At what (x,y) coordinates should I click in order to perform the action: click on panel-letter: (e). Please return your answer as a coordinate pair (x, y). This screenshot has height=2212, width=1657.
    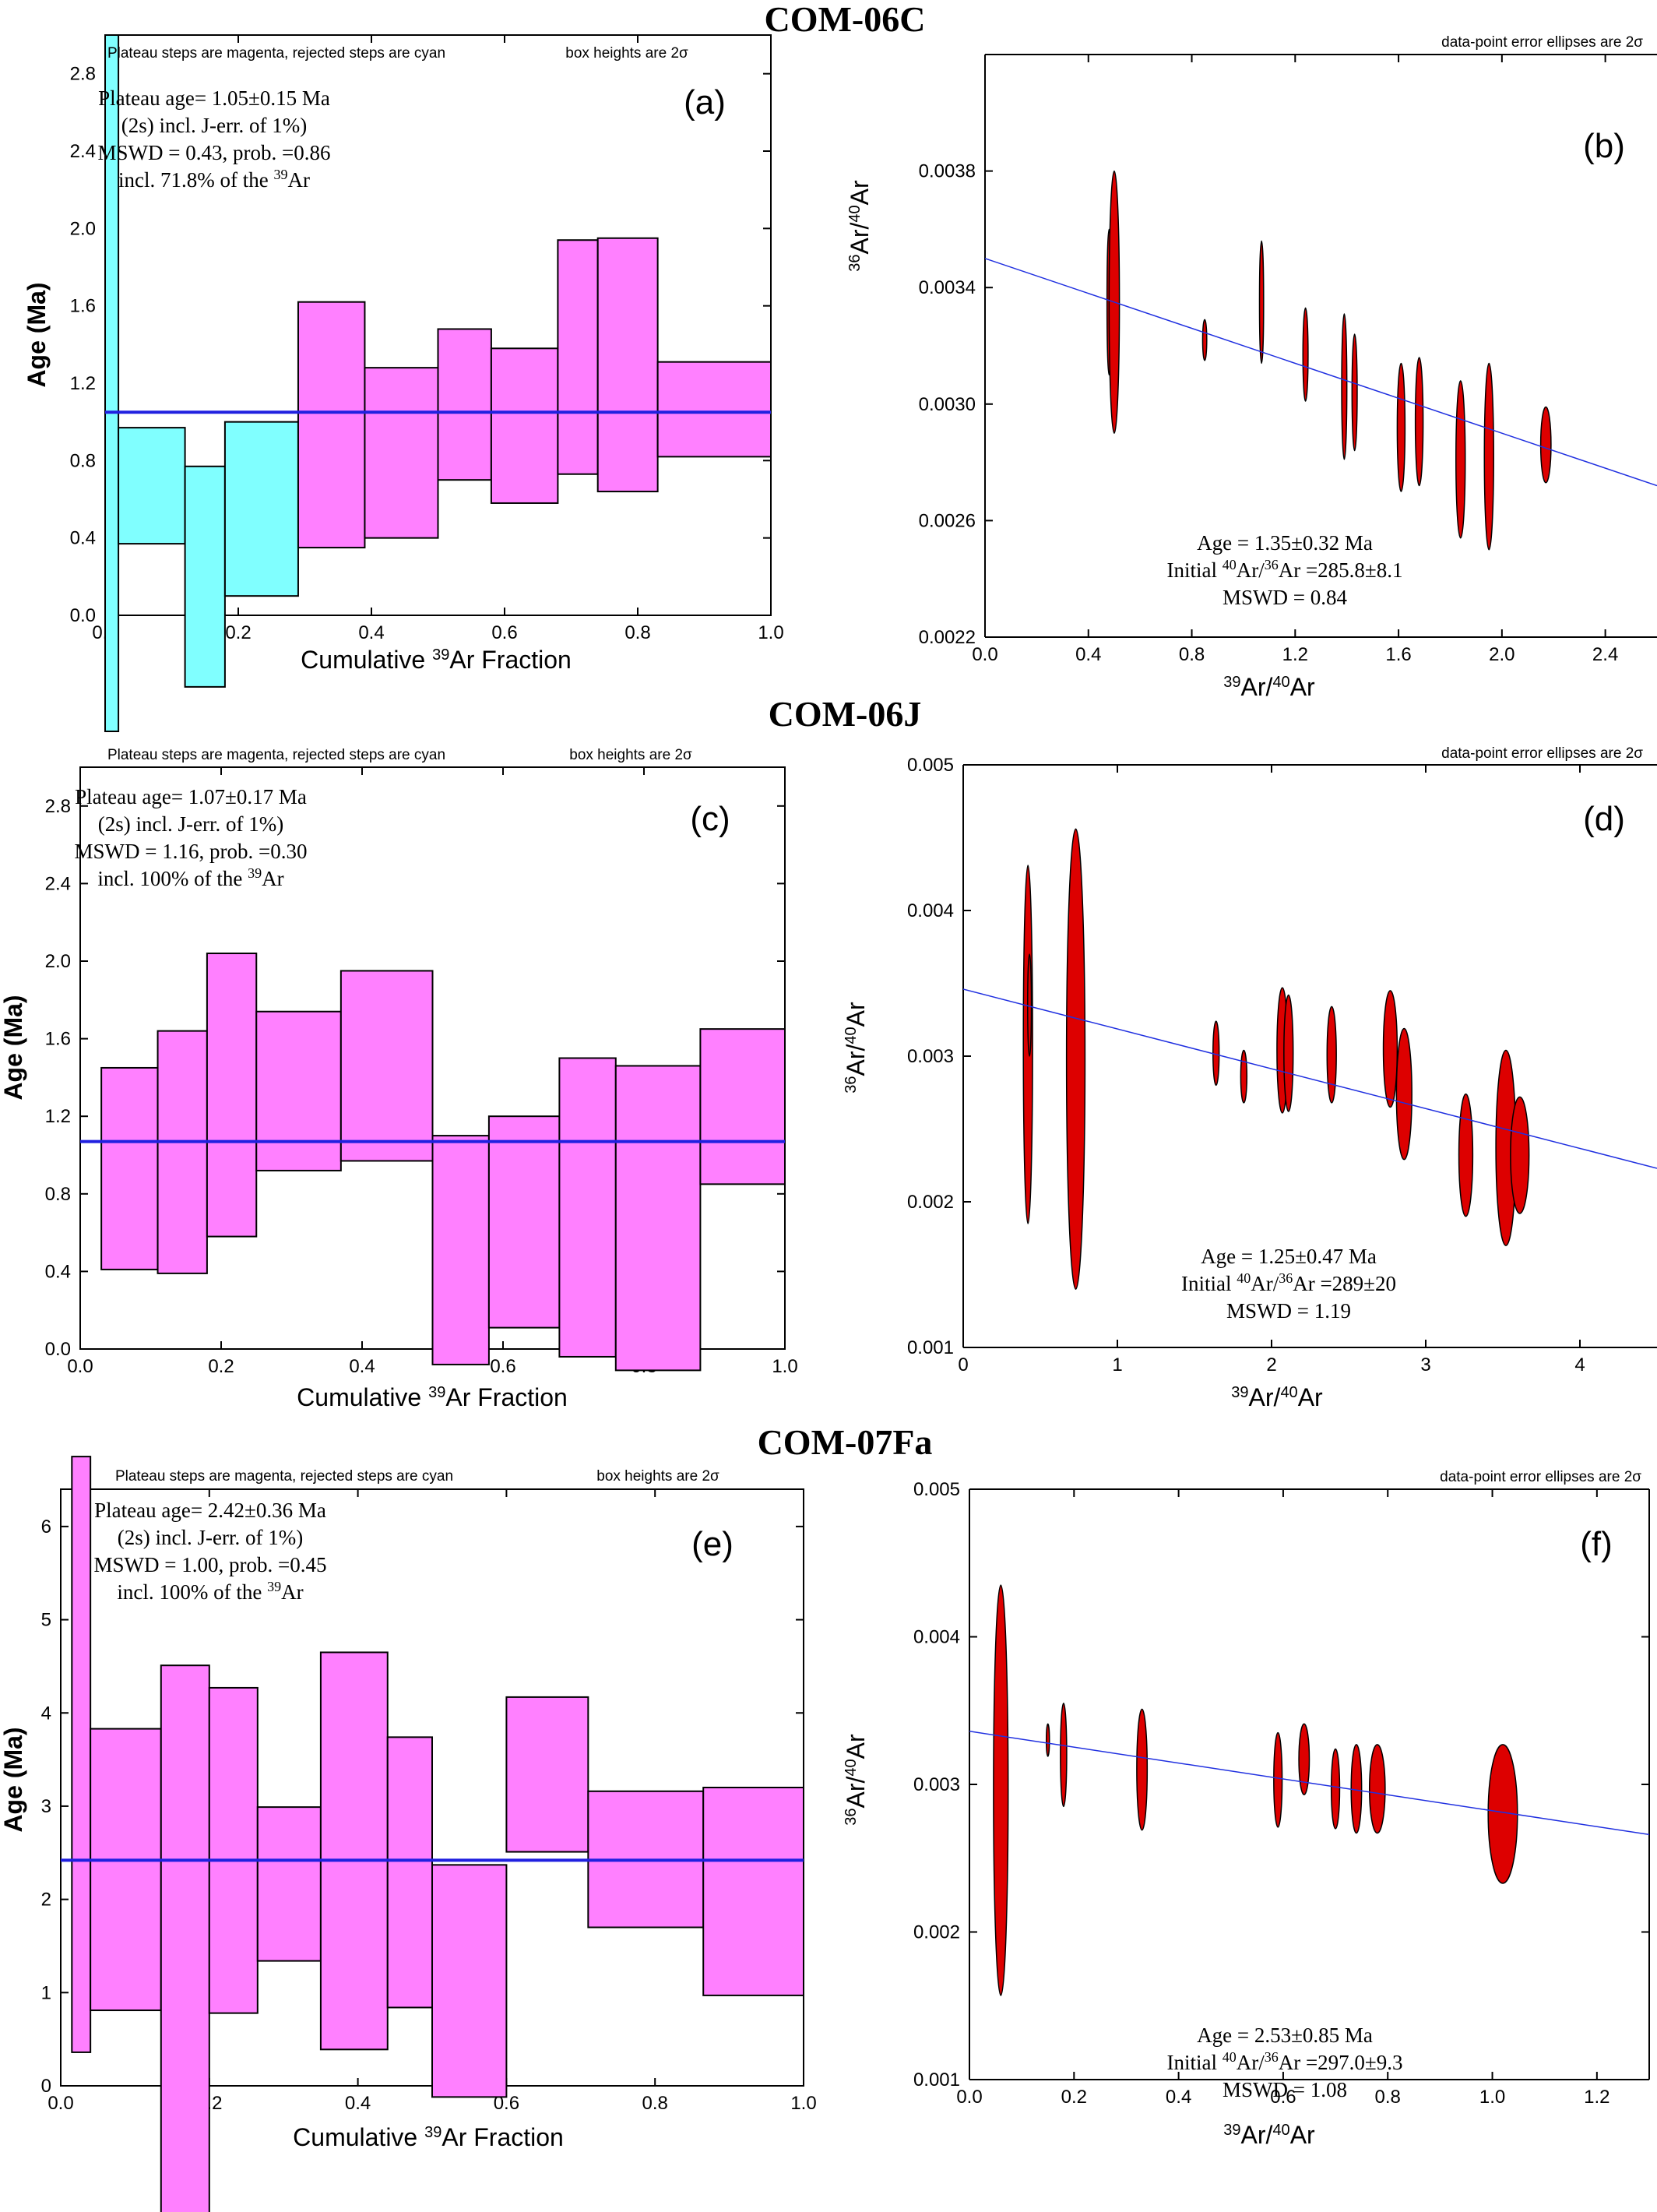
    Looking at the image, I should click on (712, 1544).